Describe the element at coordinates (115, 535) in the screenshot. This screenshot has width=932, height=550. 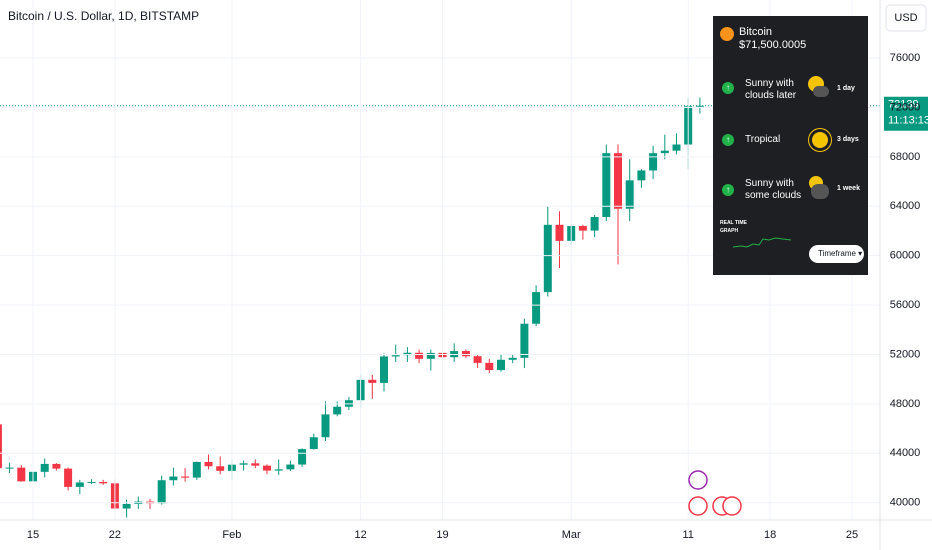
I see `x-tick-label: 22` at that location.